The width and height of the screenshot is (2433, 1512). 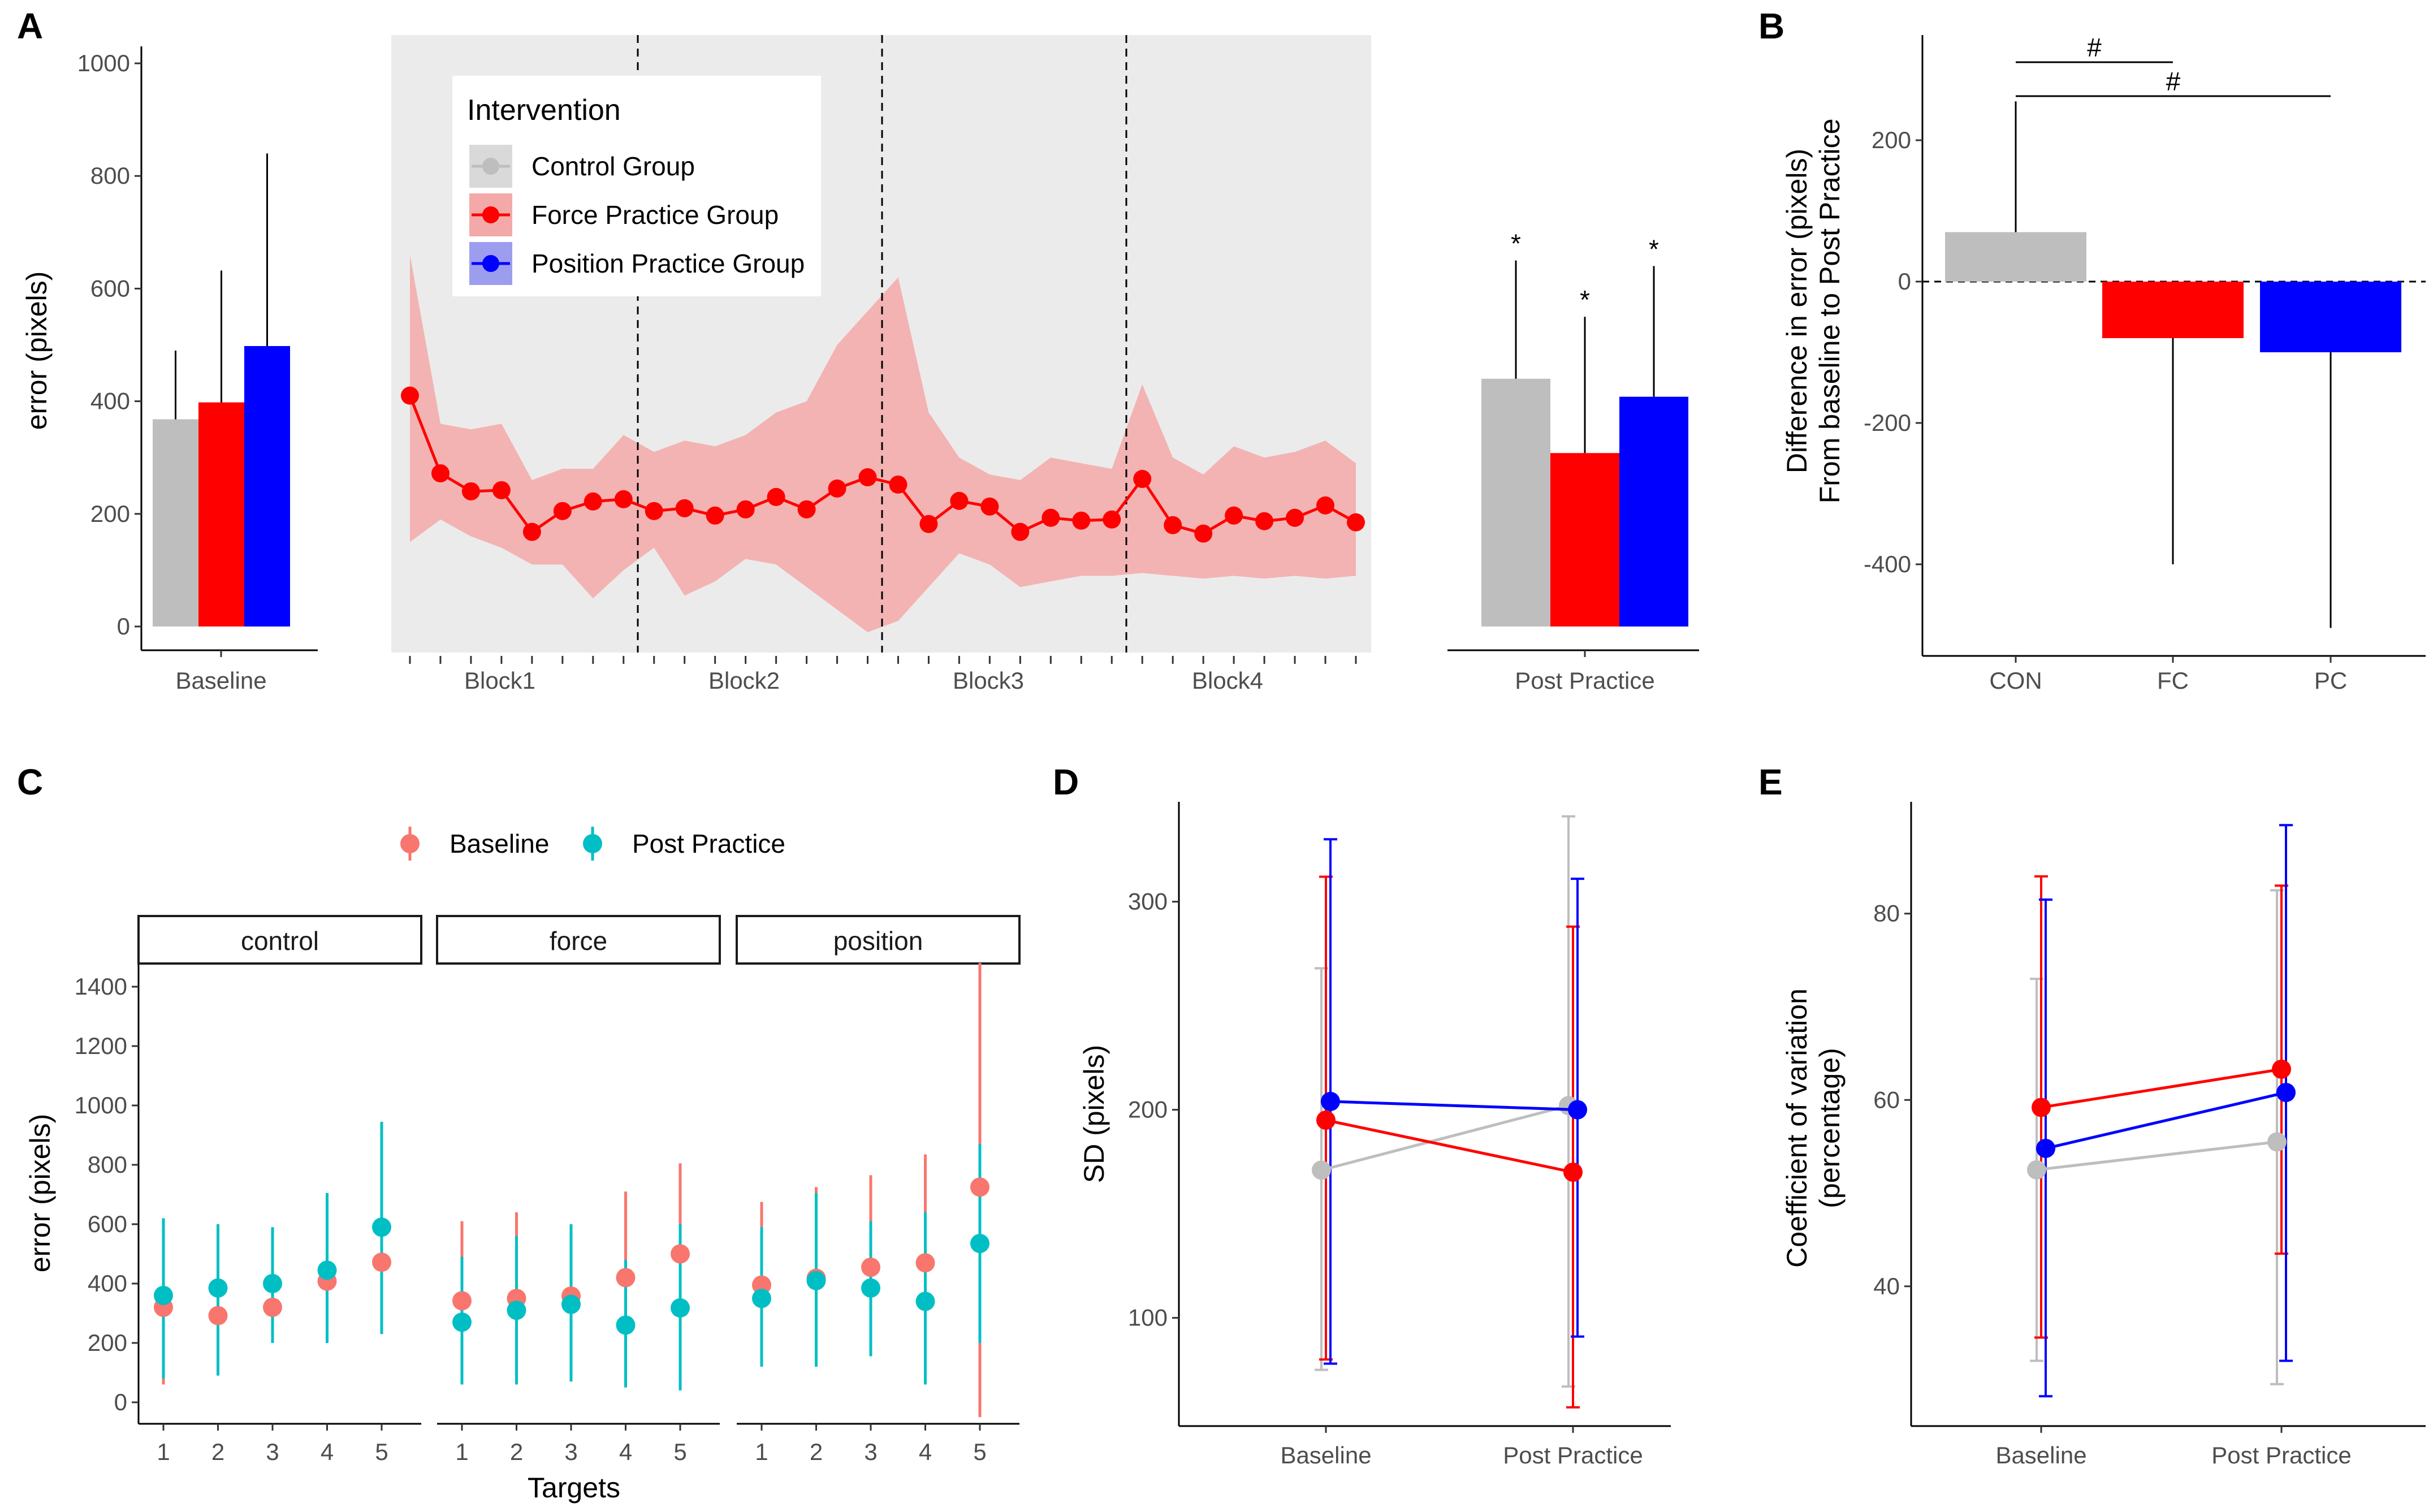 I want to click on panel-d-x-tick-label: Post Practice, so click(x=1573, y=1455).